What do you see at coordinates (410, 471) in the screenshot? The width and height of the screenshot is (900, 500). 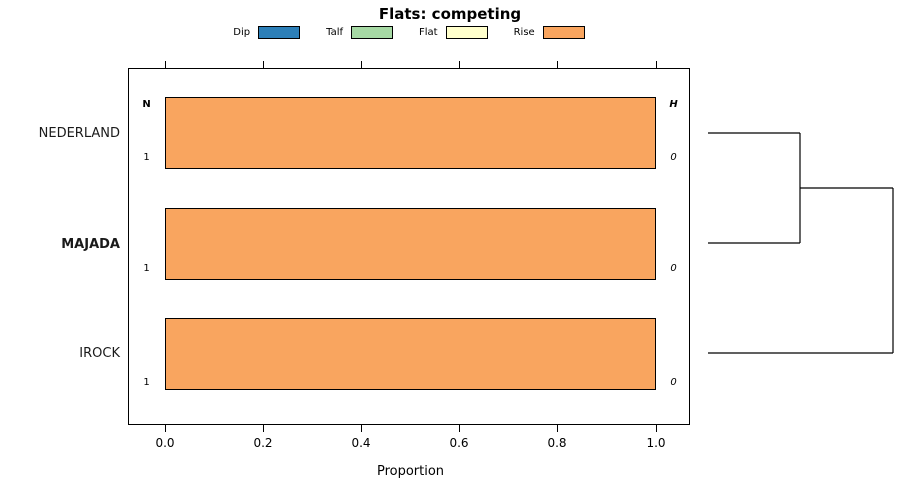 I see `x-axis-label: Proportion` at bounding box center [410, 471].